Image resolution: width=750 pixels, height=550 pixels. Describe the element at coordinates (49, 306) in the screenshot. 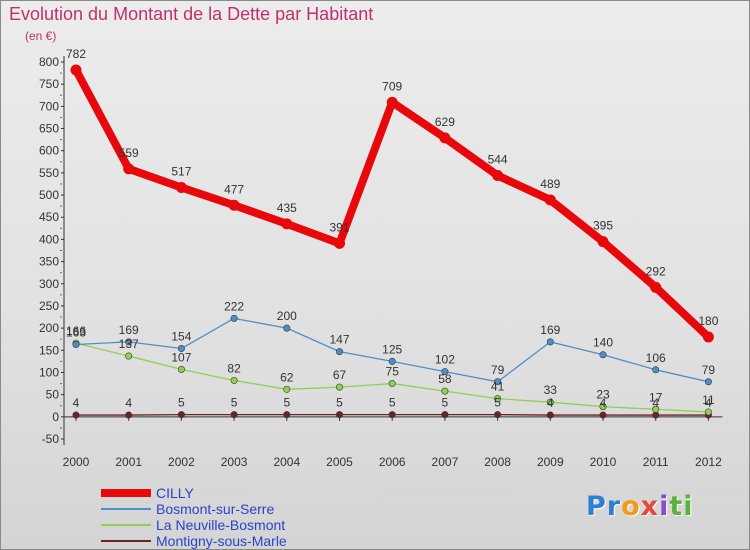

I see `y-tick-label: 250` at that location.